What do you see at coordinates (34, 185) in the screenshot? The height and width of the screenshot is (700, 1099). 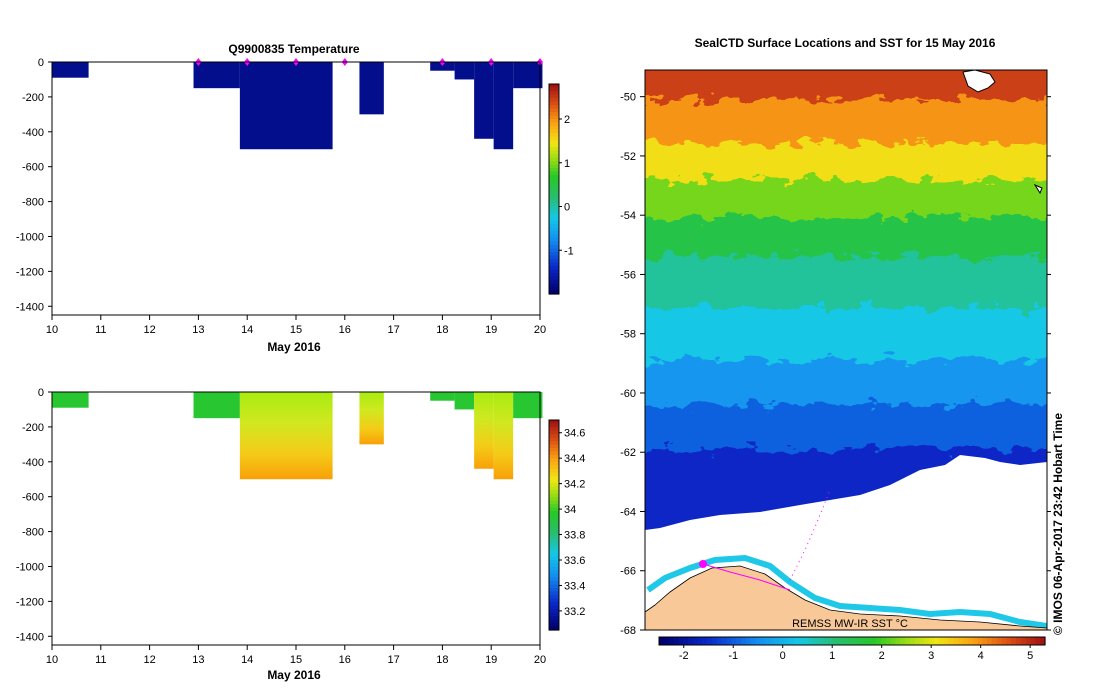 I see `temperature-depth-axis: 0 -200 -400 -600 -800 -1000 -1200 -1400` at bounding box center [34, 185].